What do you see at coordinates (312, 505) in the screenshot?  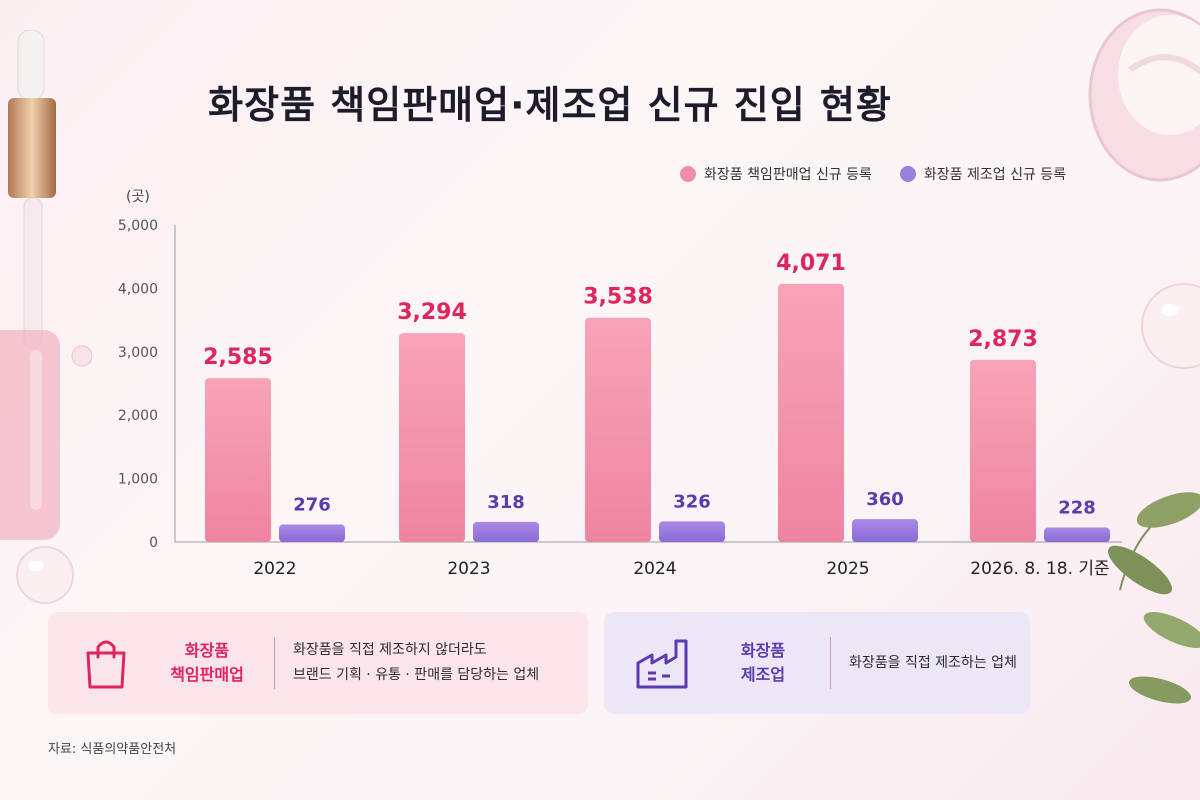 I see `data-label-mf: 276` at bounding box center [312, 505].